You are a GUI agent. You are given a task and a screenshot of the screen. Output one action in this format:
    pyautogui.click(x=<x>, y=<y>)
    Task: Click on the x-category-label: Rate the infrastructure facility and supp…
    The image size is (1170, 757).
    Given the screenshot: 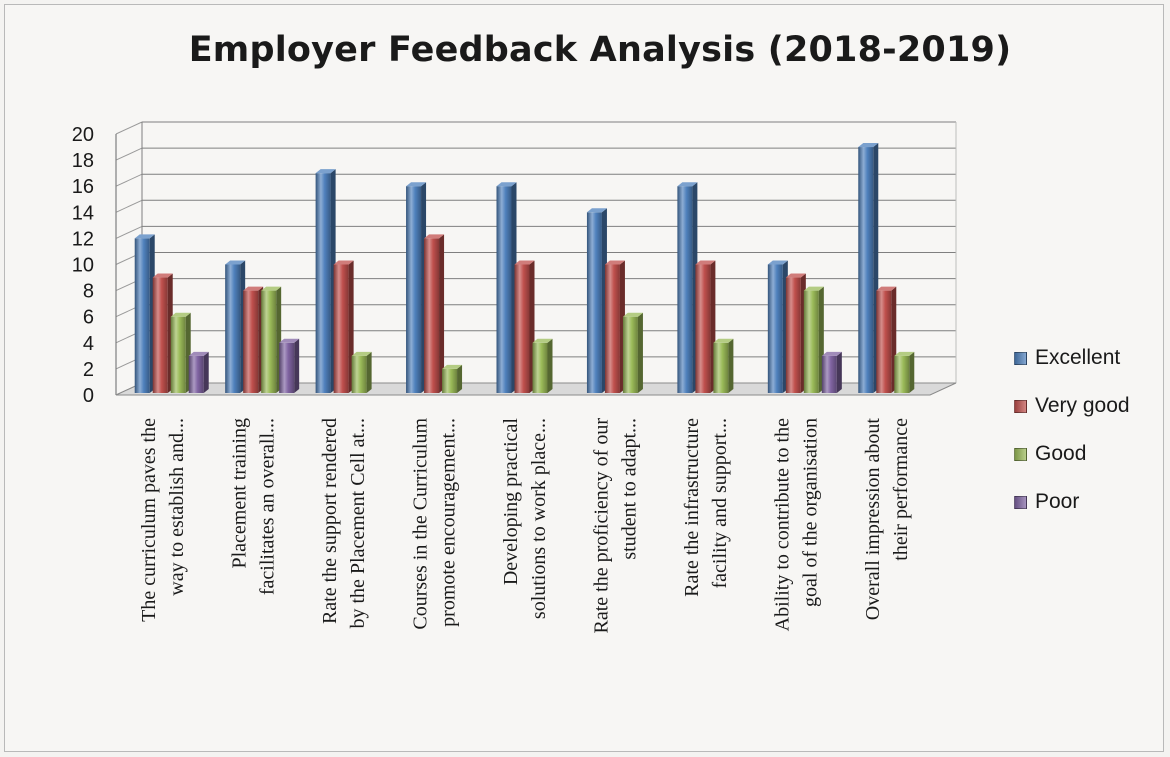 What is the action you would take?
    pyautogui.click(x=706, y=507)
    